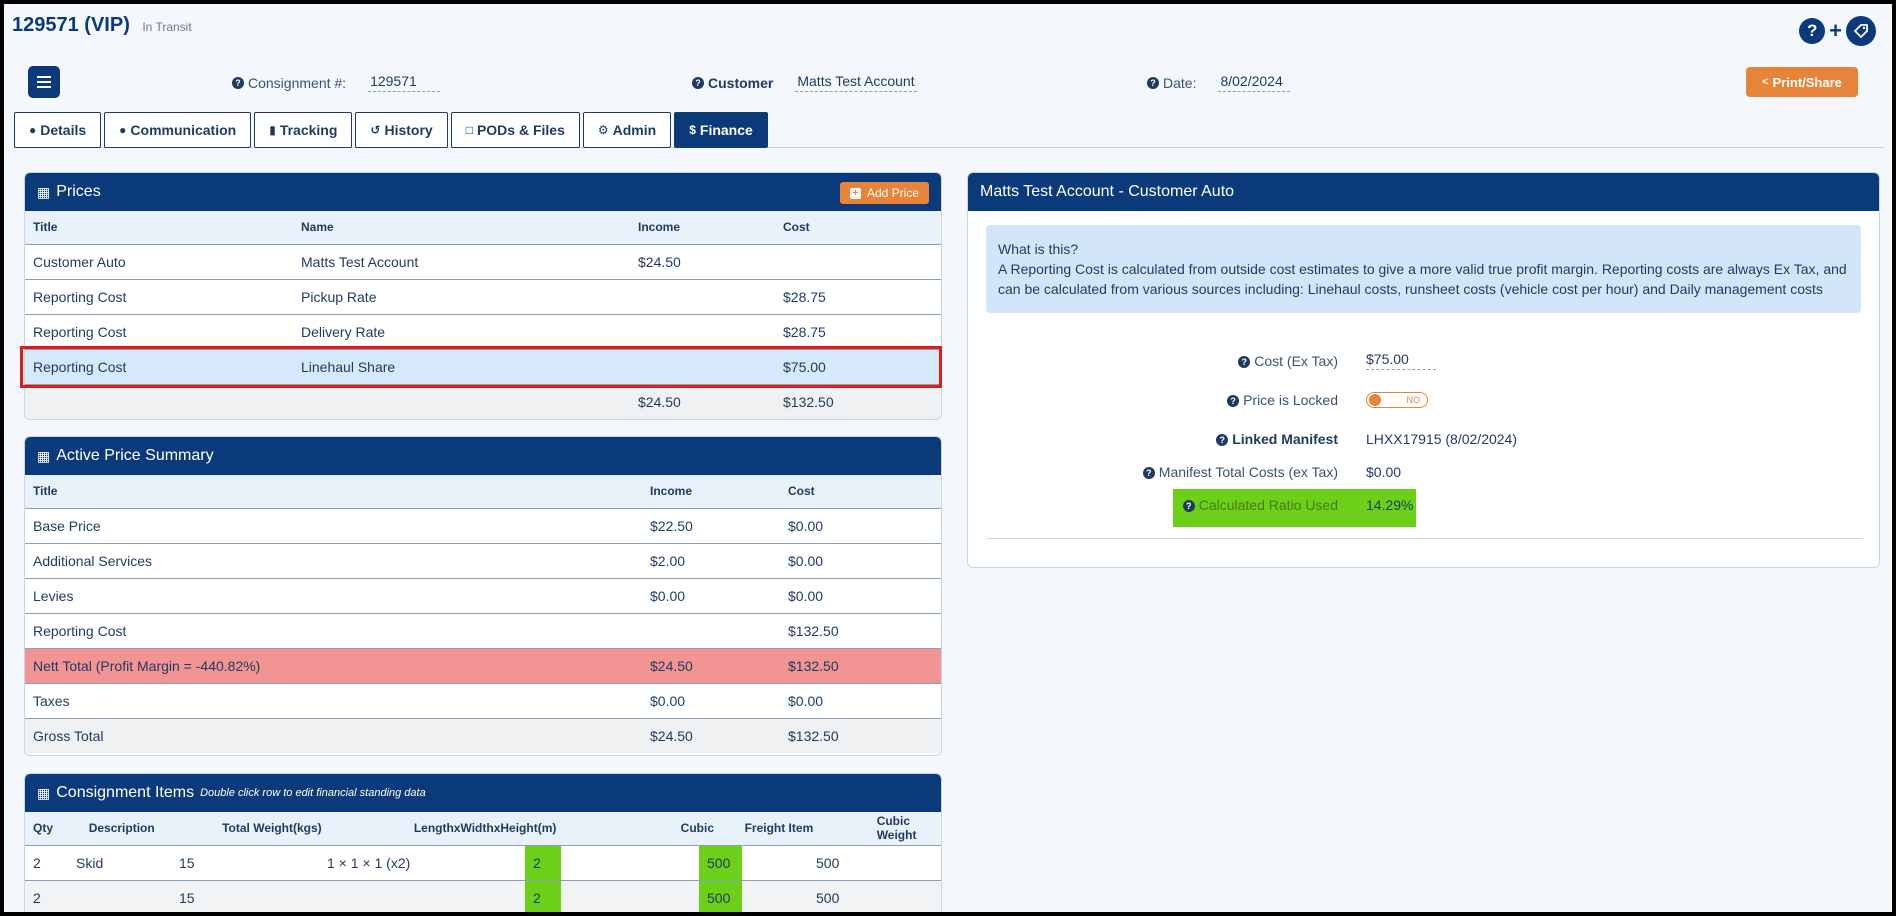 Image resolution: width=1896 pixels, height=916 pixels. Describe the element at coordinates (119, 896) in the screenshot. I see `item-description` at that location.